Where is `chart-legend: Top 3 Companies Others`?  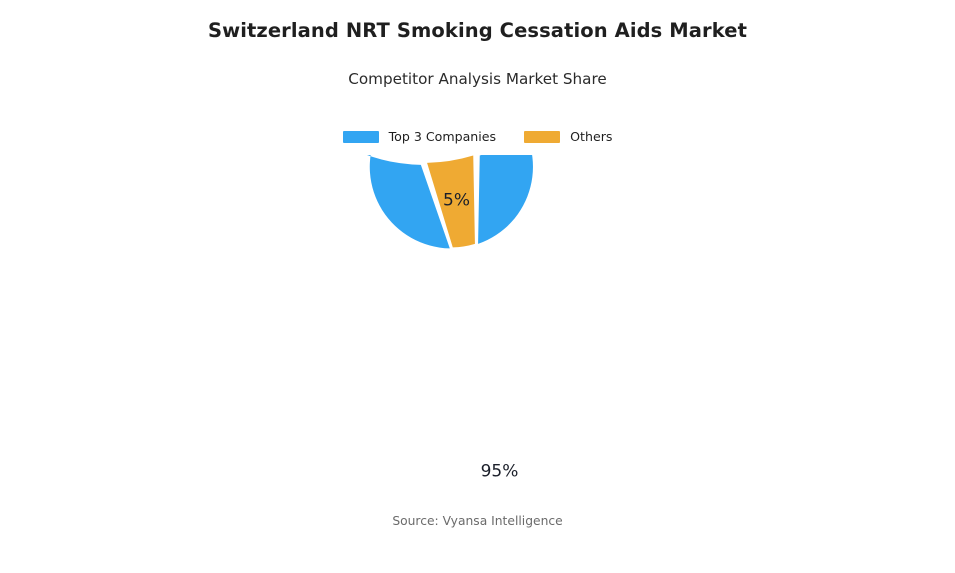
chart-legend: Top 3 Companies Others is located at coordinates (477, 137).